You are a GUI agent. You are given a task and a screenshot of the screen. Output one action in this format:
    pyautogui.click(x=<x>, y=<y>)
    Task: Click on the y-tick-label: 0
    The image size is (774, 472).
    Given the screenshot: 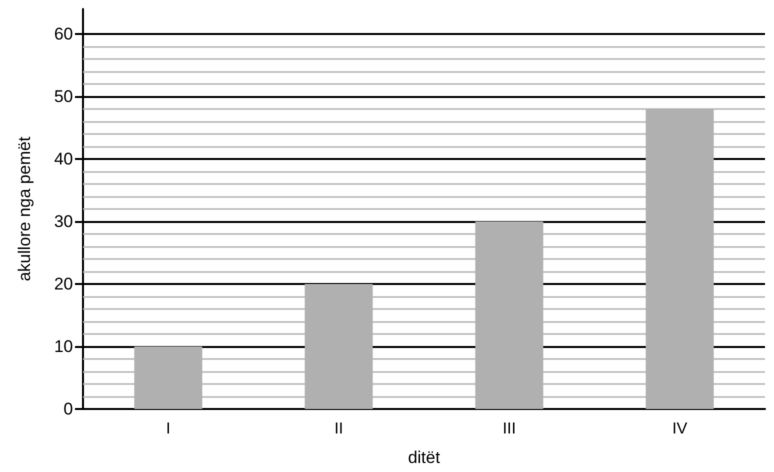 What is the action you would take?
    pyautogui.click(x=68, y=409)
    